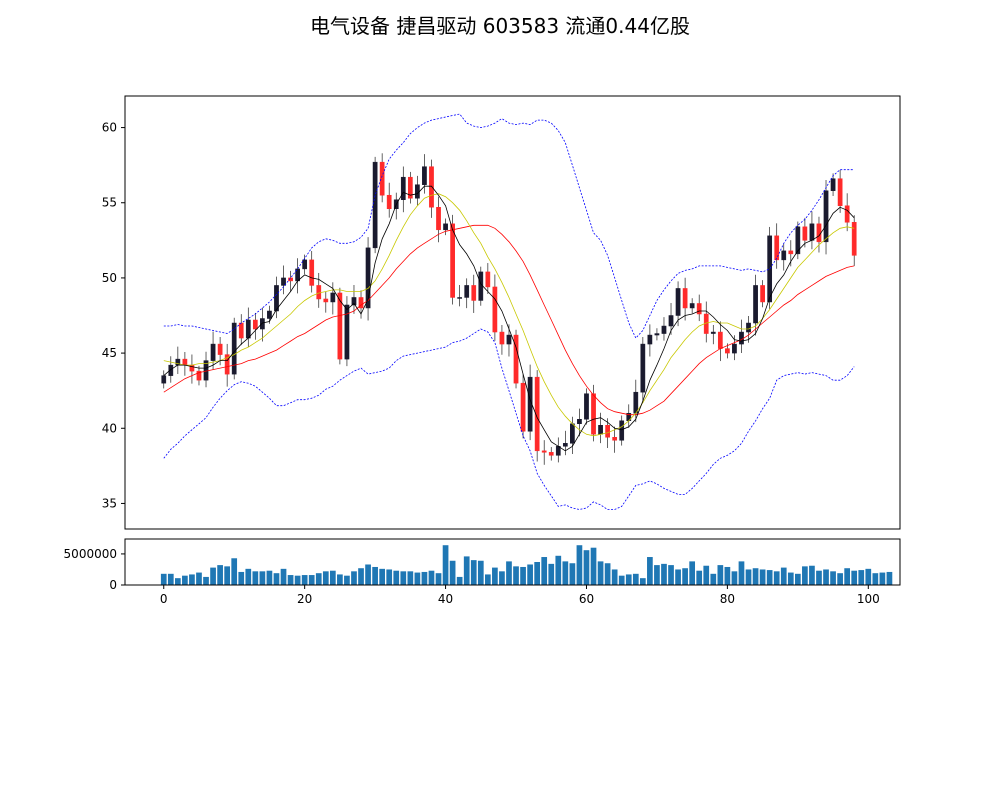 Image resolution: width=1000 pixels, height=800 pixels. I want to click on price-y-tick-label: 50, so click(109, 278).